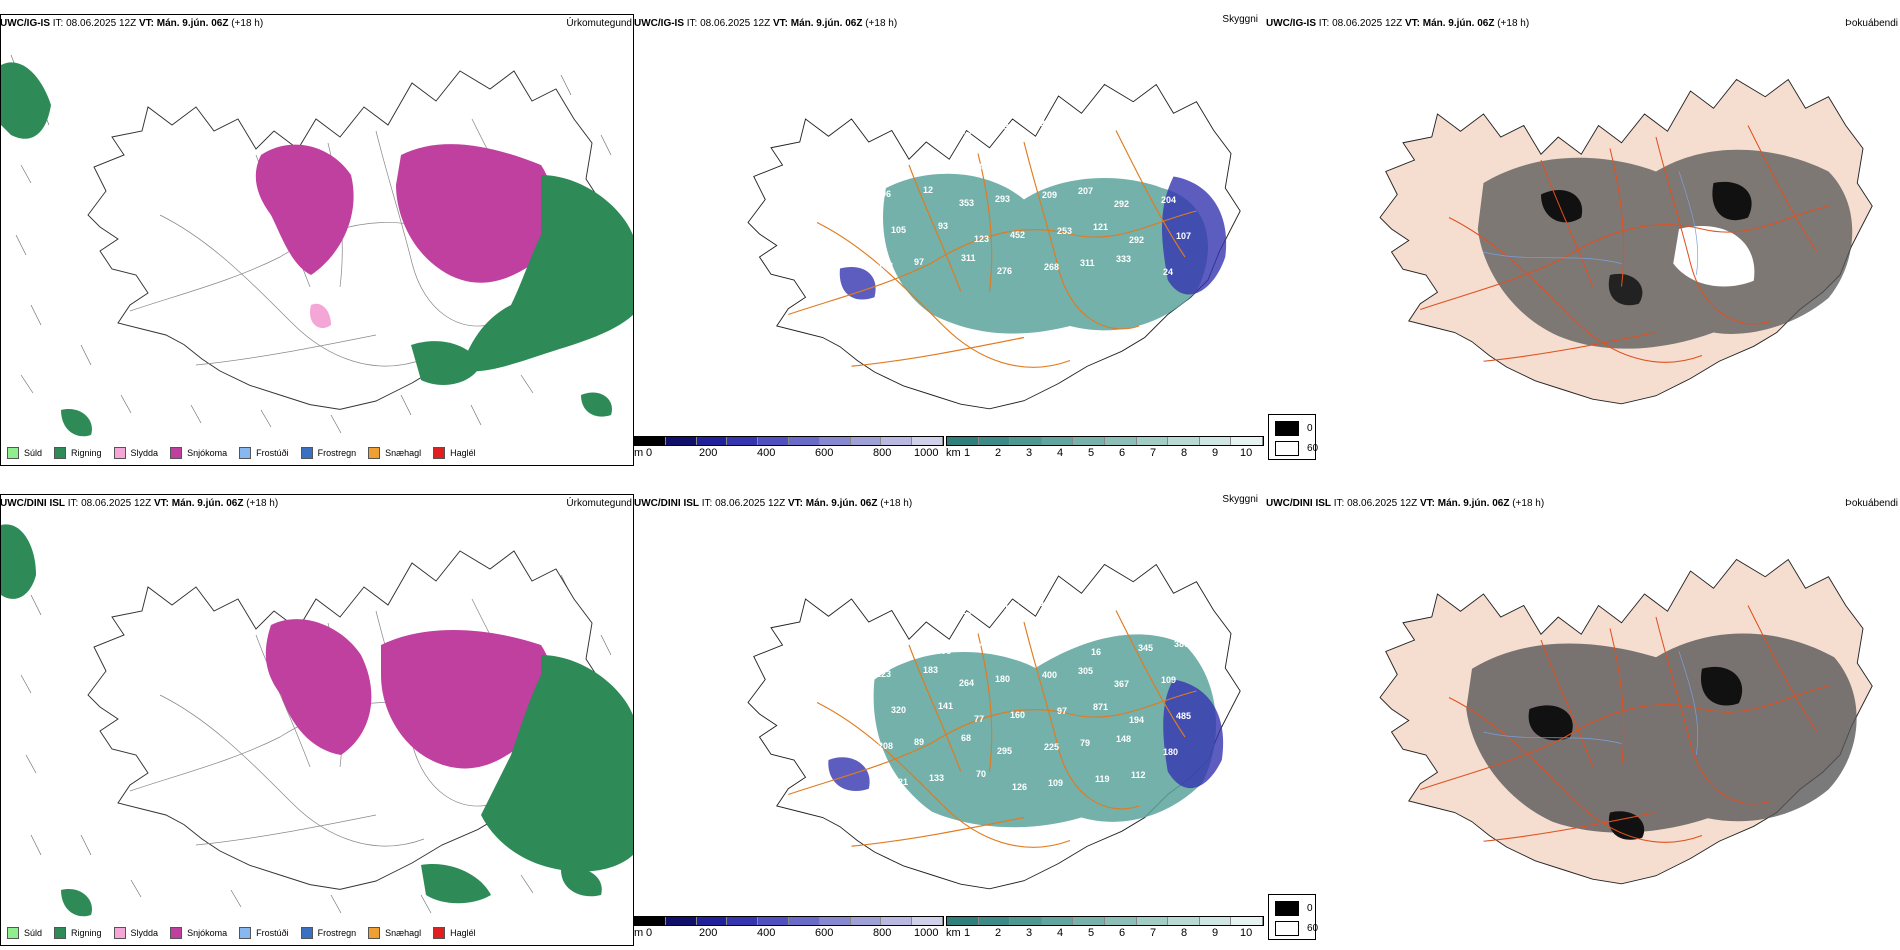 This screenshot has width=1900, height=950. Describe the element at coordinates (1145, 648) in the screenshot. I see `cloud-base-label: 345` at that location.